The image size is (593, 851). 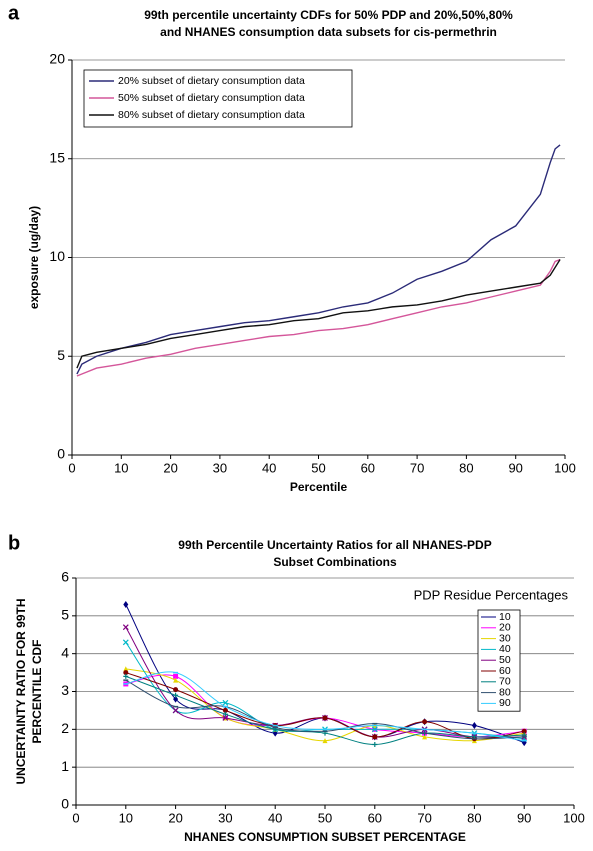 I want to click on x-axis-label: NHANES CONSUMPTION SUBSET PERCENTAGE, so click(x=325, y=837).